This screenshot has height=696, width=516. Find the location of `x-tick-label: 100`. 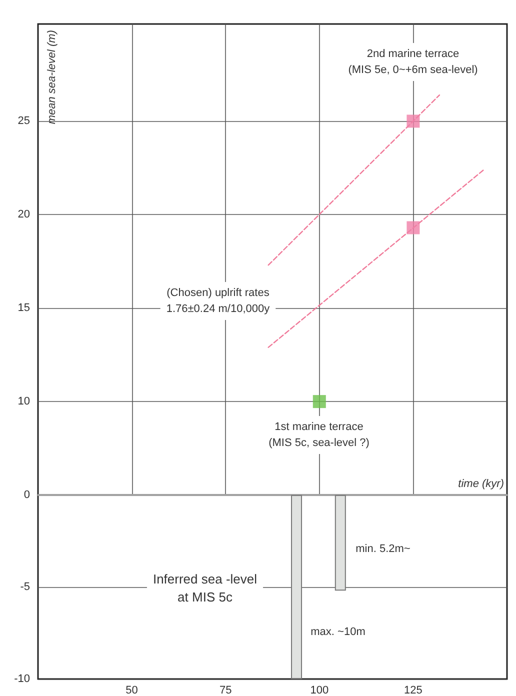

x-tick-label: 100 is located at coordinates (319, 690).